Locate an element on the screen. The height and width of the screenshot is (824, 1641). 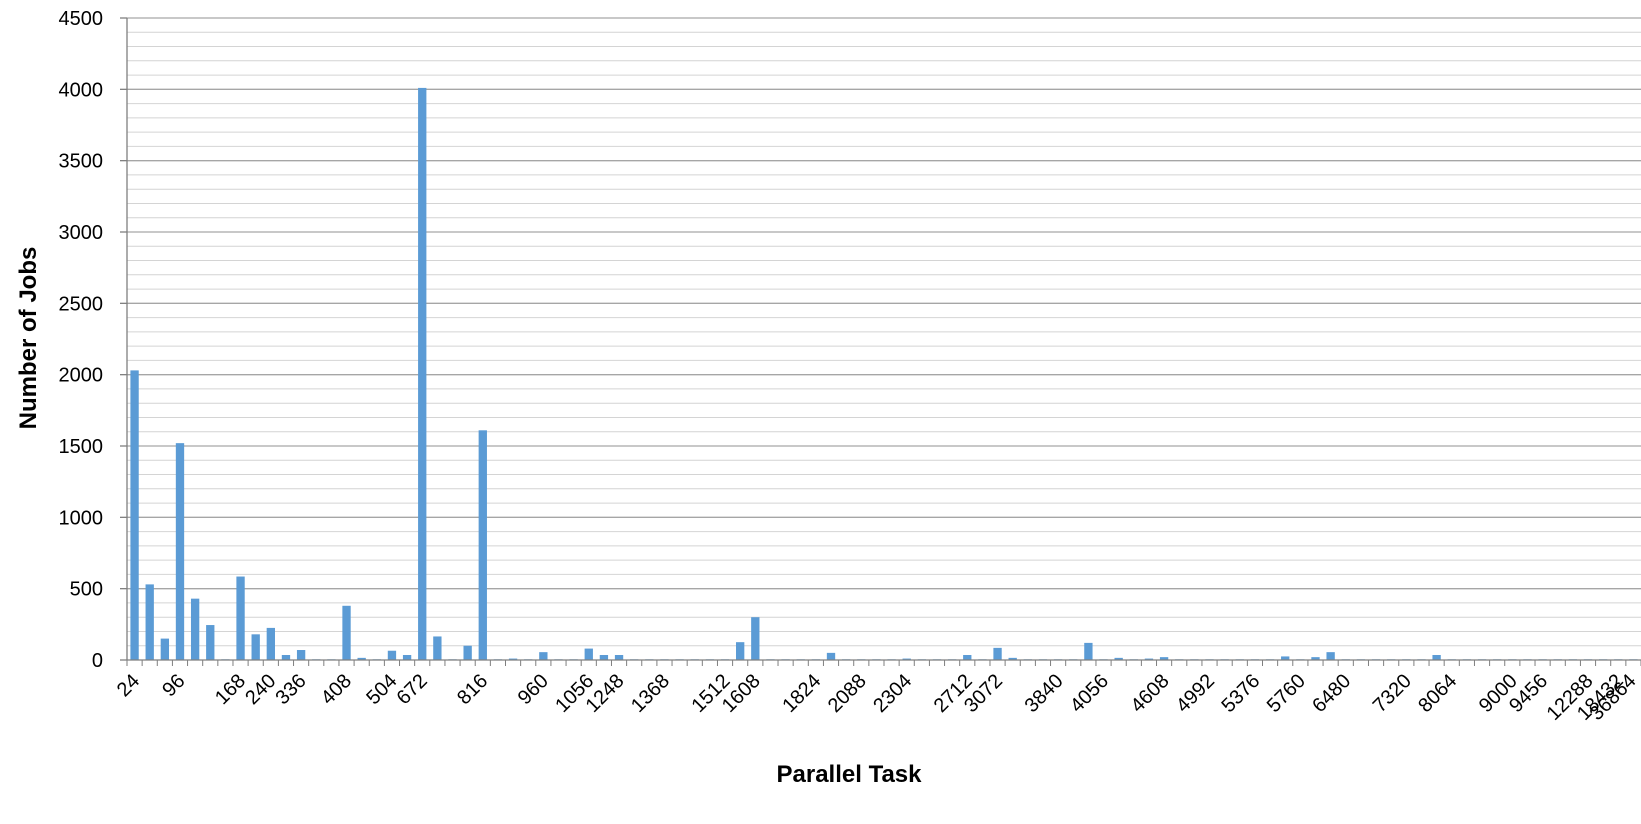
x-tick-label: 672 is located at coordinates (412, 689).